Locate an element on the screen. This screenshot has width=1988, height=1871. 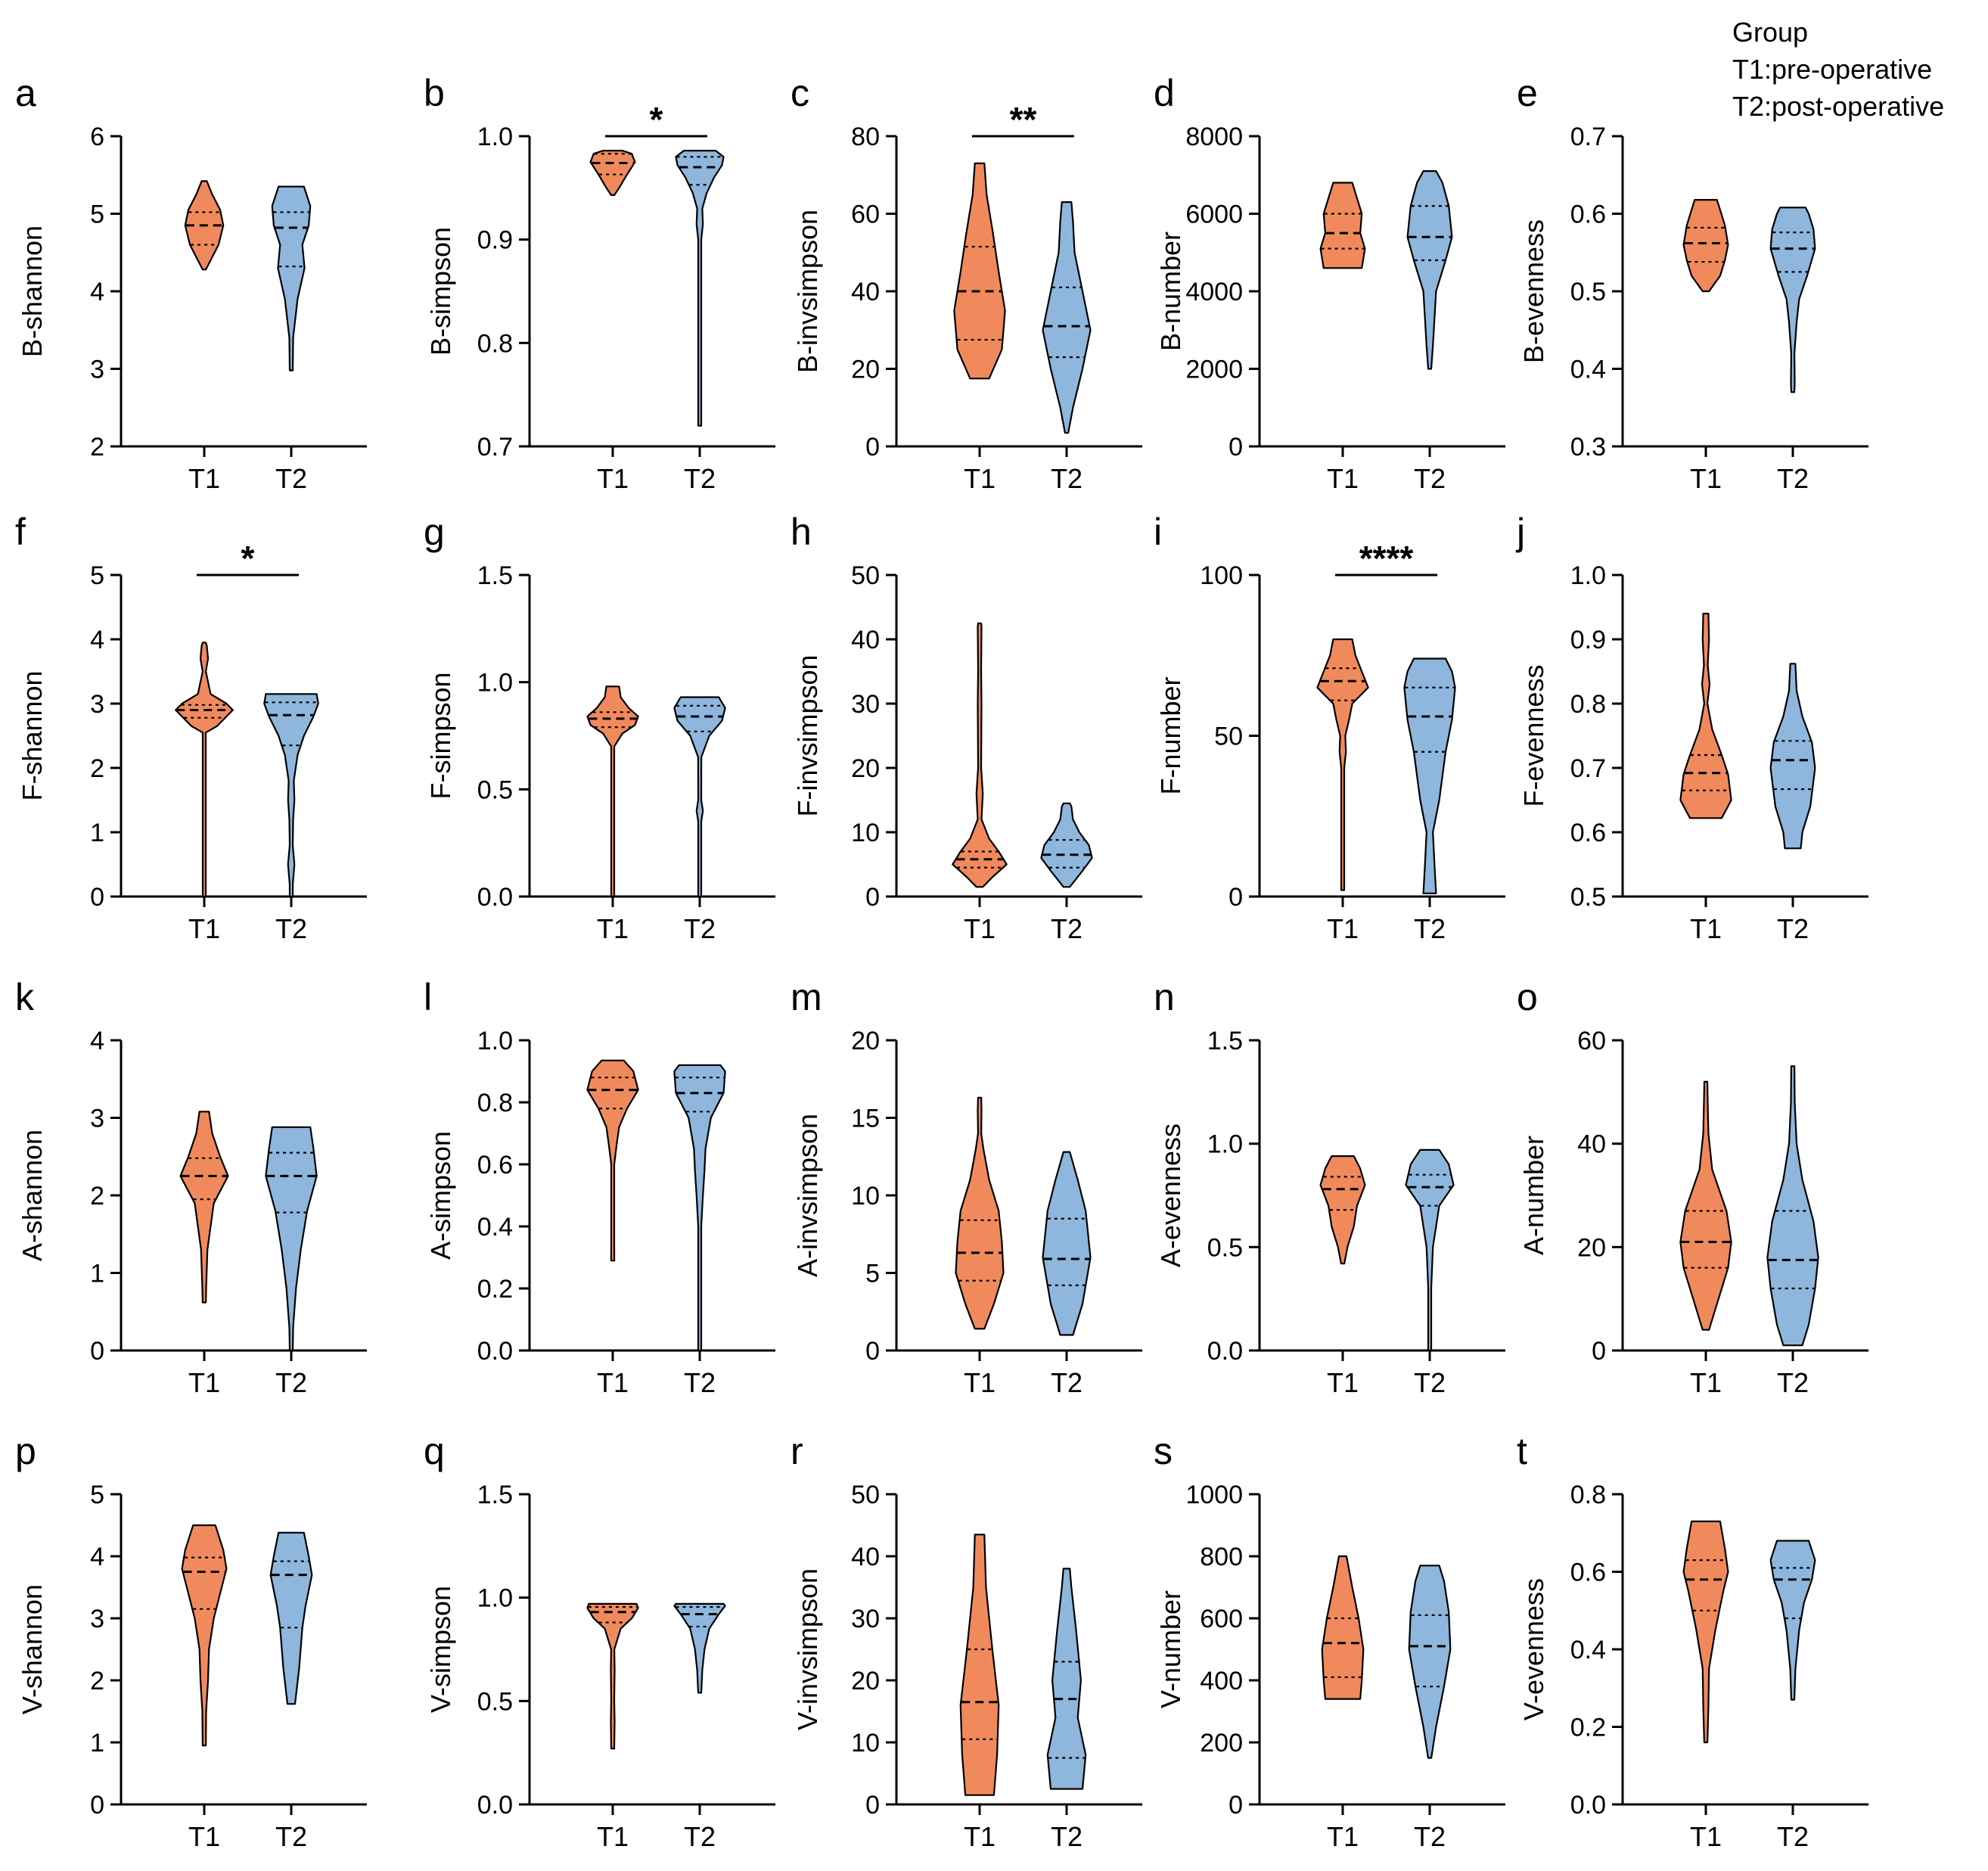
y-tick-label: 1.5 is located at coordinates (1225, 1041).